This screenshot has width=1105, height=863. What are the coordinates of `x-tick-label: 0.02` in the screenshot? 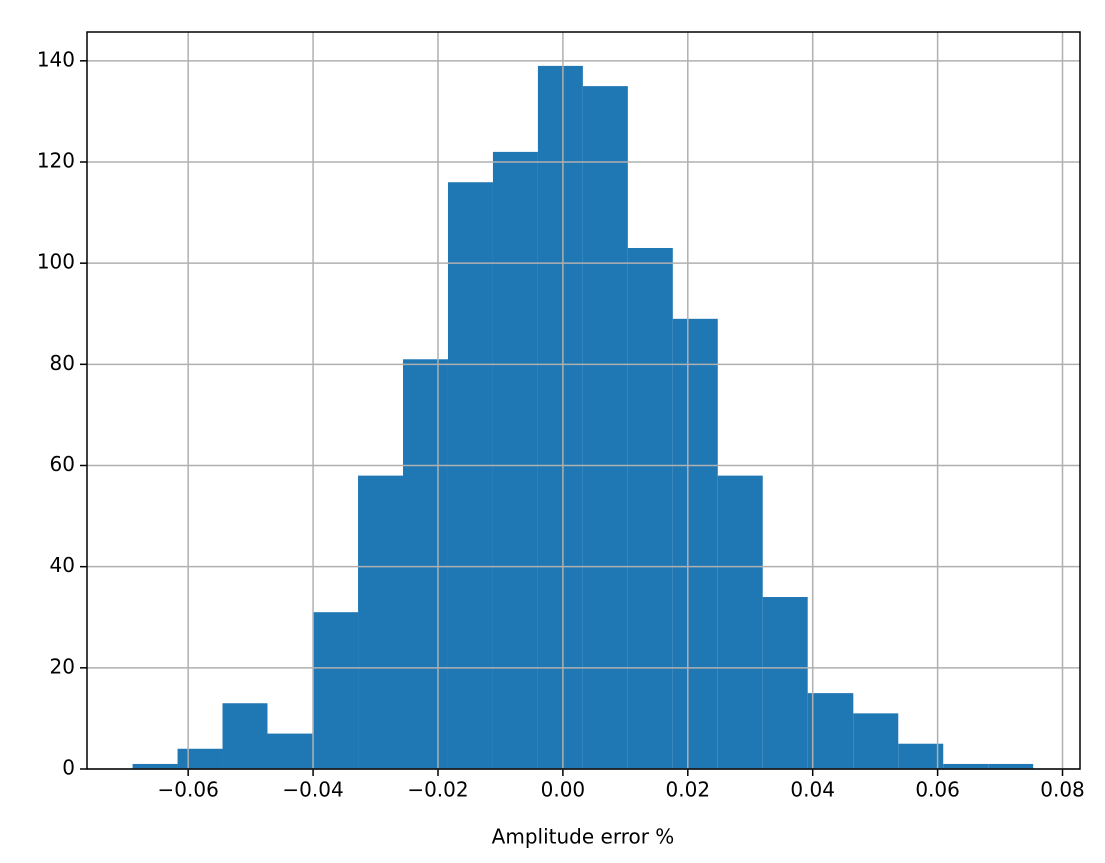 It's located at (688, 790).